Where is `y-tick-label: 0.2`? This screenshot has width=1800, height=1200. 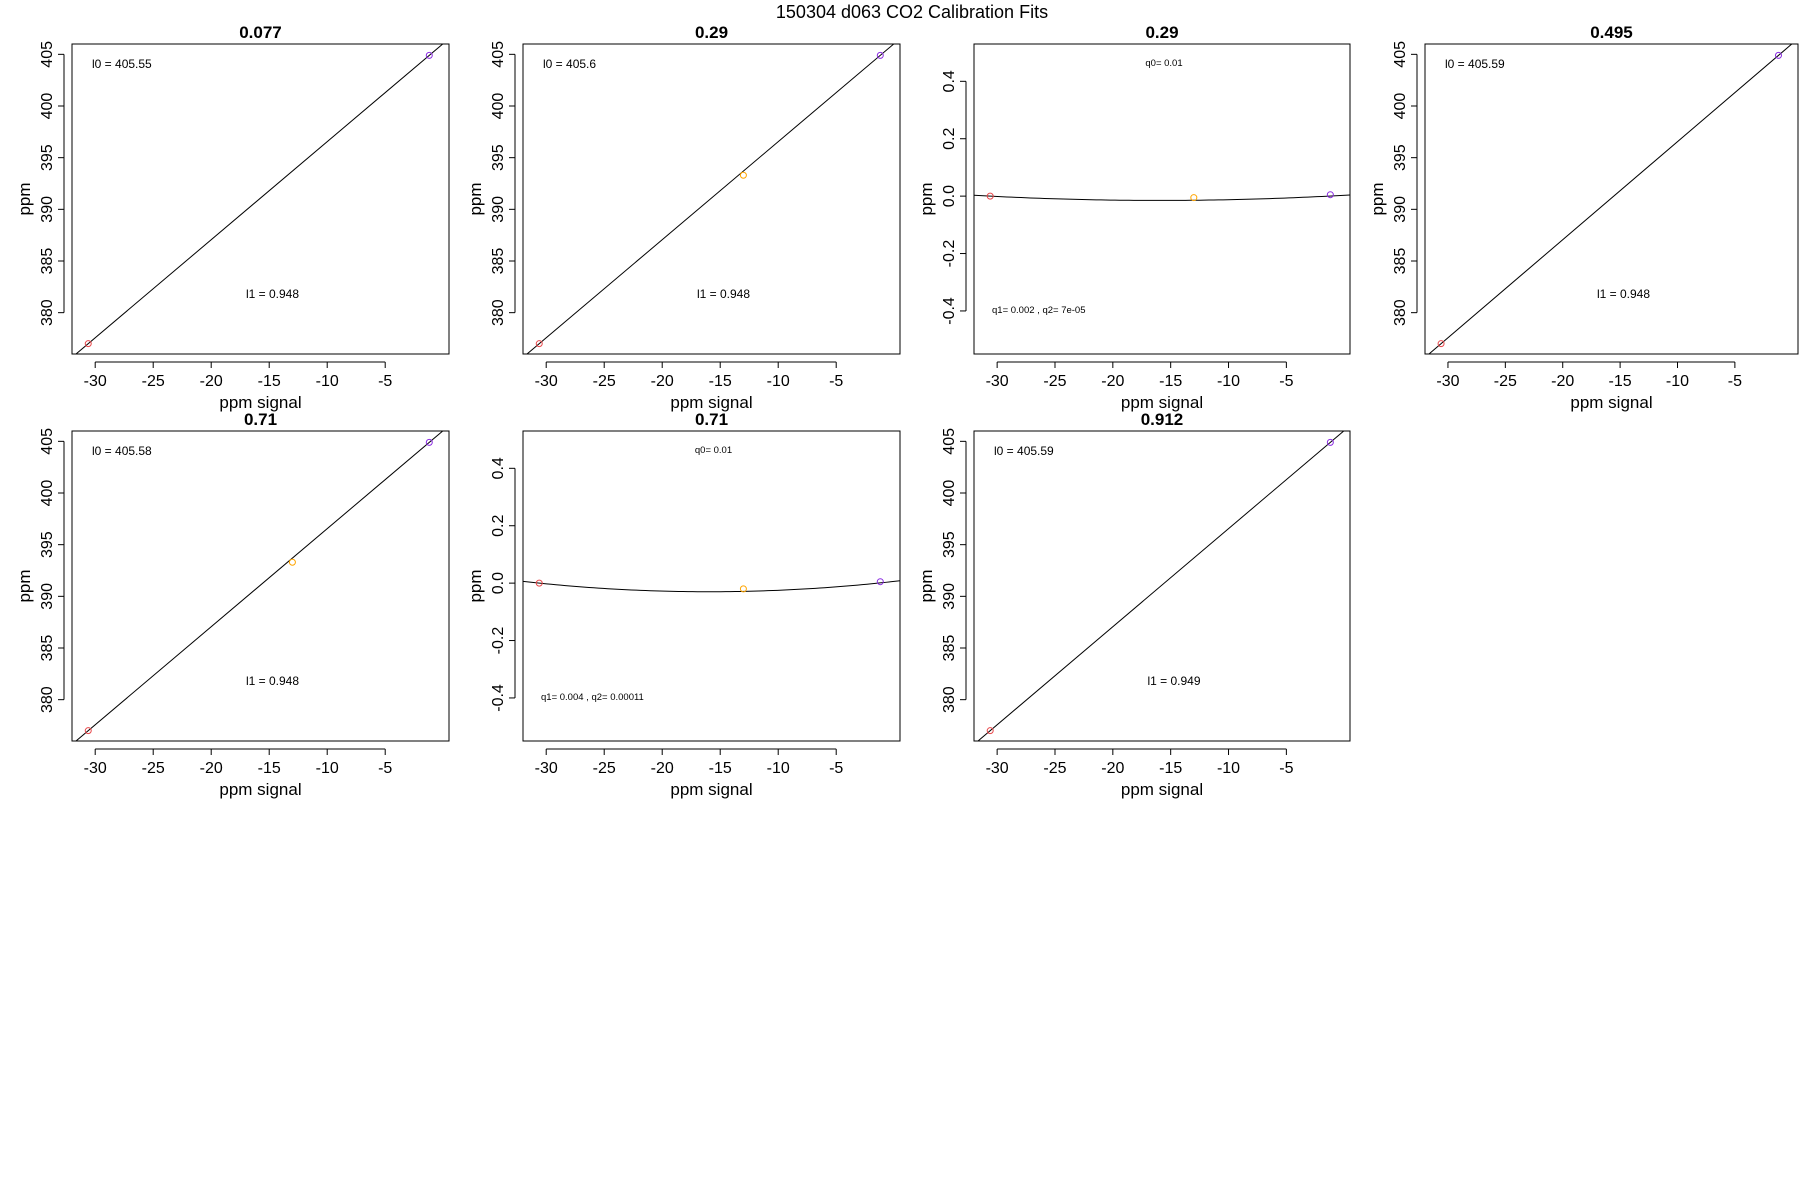 y-tick-label: 0.2 is located at coordinates (498, 526).